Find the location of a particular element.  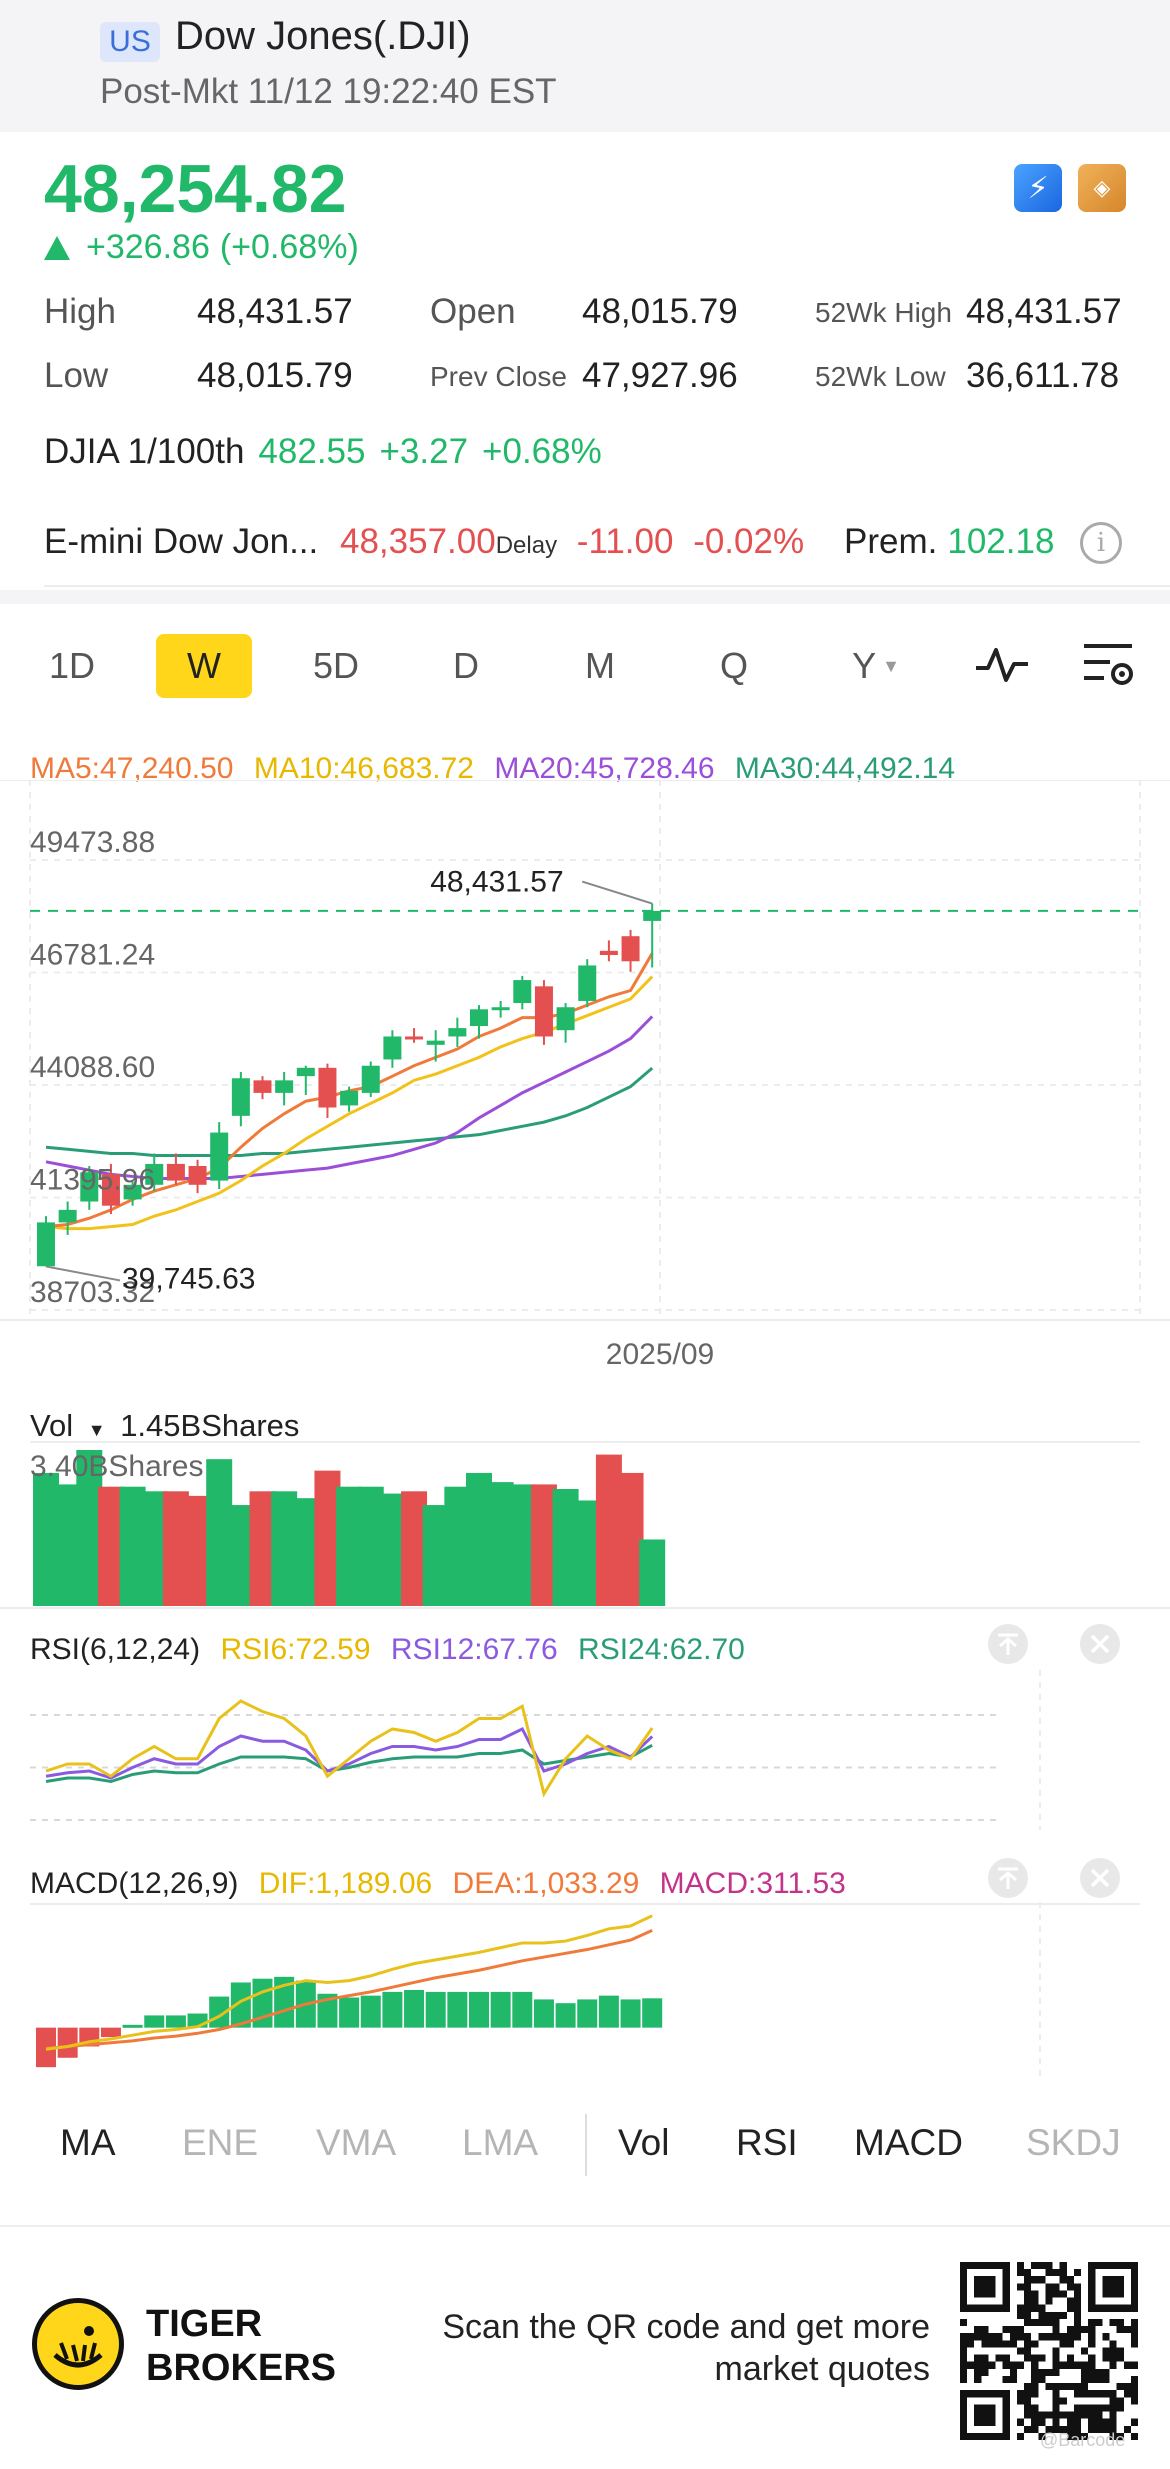

period-m: M is located at coordinates (600, 665).